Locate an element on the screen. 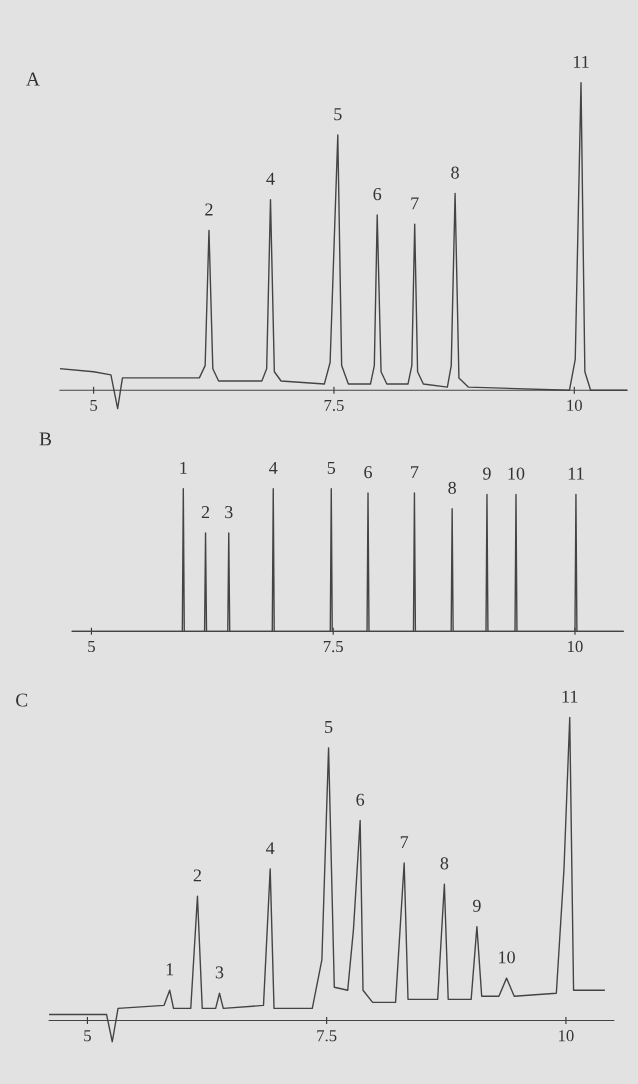 Image resolution: width=638 pixels, height=1084 pixels. chart-title: C is located at coordinates (22, 700).